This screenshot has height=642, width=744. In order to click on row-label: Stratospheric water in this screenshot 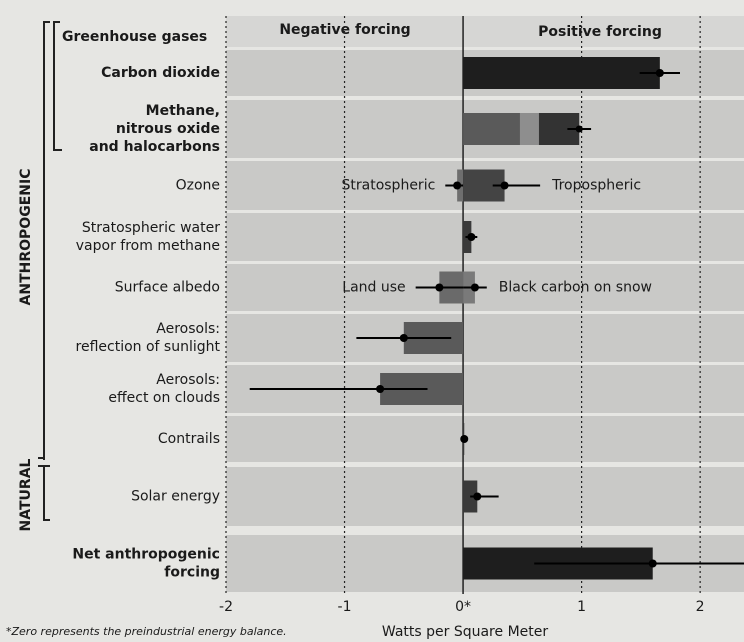, I will do `click(151, 228)`.